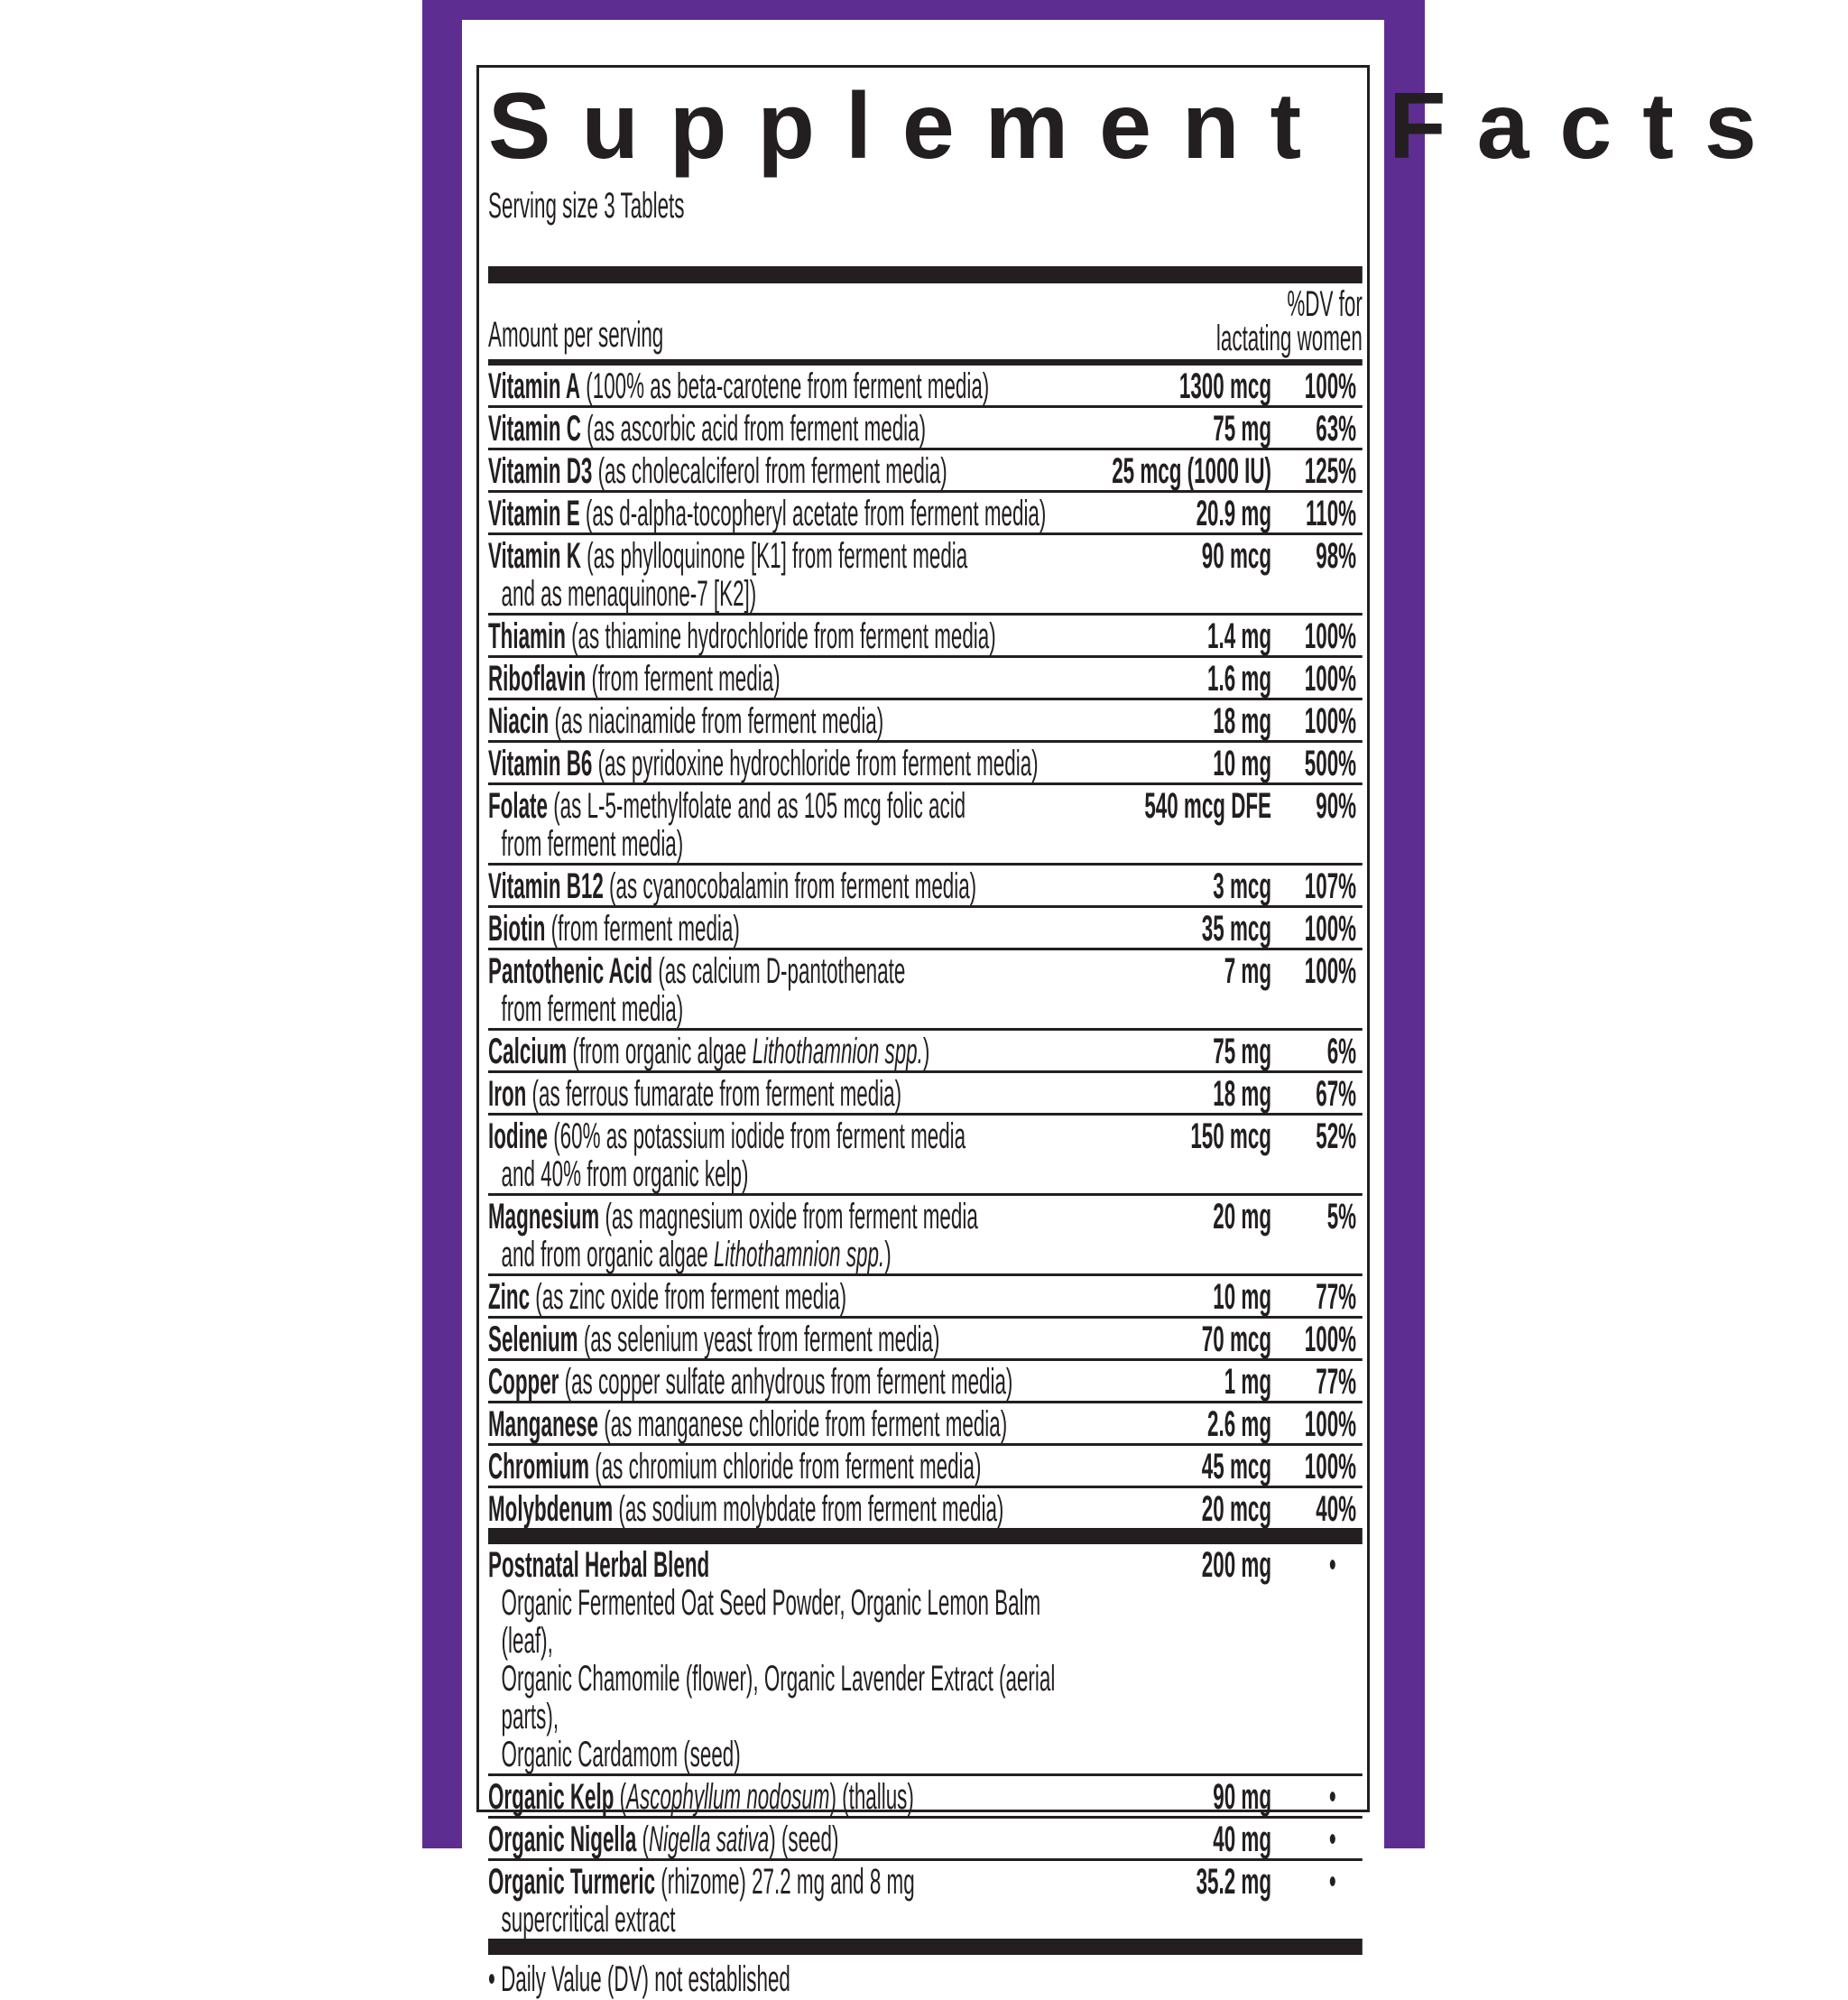  I want to click on ingredient-name: Zinc, so click(510, 1297).